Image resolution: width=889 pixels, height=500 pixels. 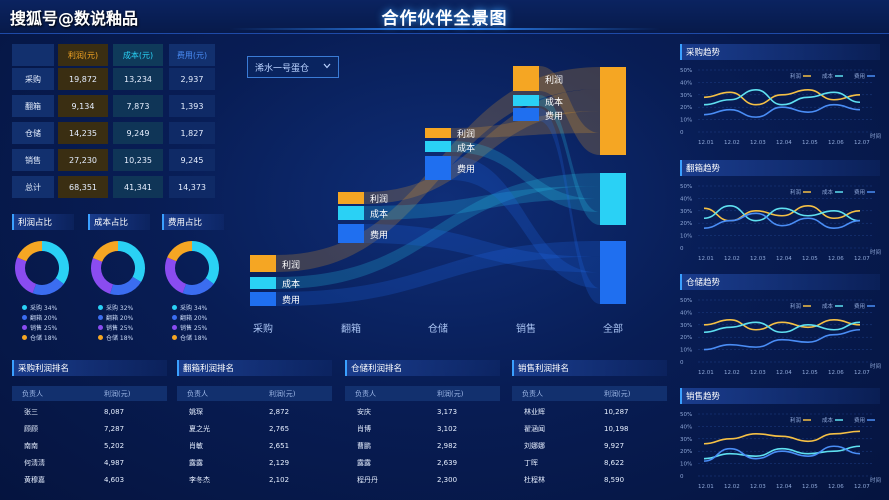 What do you see at coordinates (192, 79) in the screenshot?
I see `table-cell: 2,937` at bounding box center [192, 79].